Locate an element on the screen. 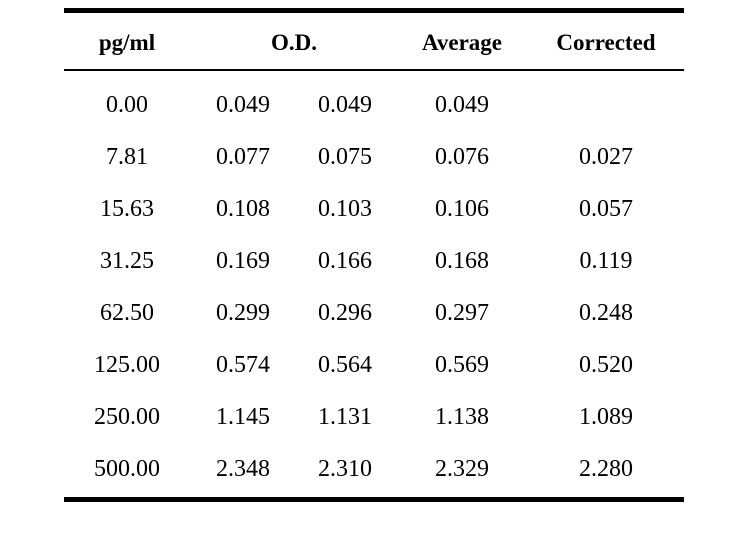  table-row: 7.81 0.077 0.075 0.076 0.027 is located at coordinates (374, 157).